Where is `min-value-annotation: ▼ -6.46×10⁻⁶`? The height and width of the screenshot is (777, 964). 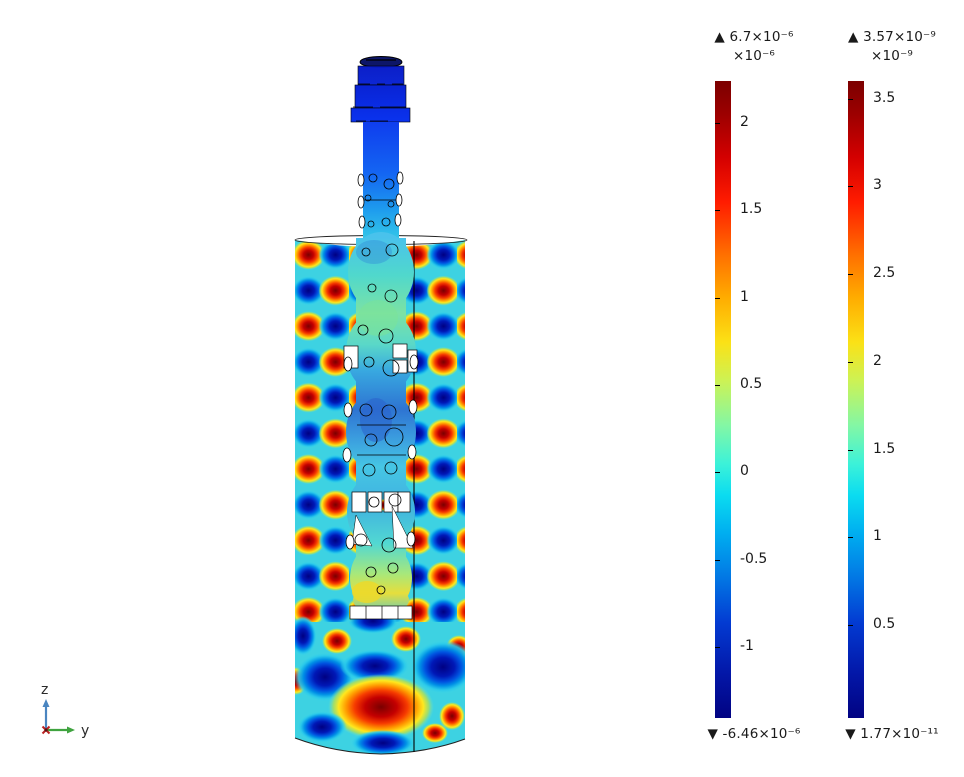
min-value-annotation: ▼ -6.46×10⁻⁶ is located at coordinates (754, 734).